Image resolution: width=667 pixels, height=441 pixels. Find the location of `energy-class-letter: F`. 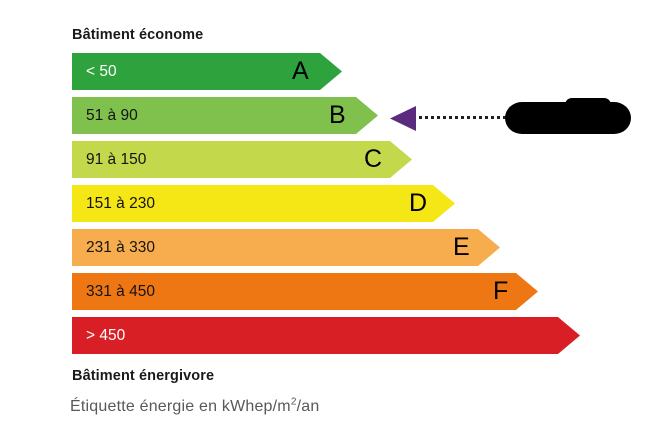

energy-class-letter: F is located at coordinates (501, 291).